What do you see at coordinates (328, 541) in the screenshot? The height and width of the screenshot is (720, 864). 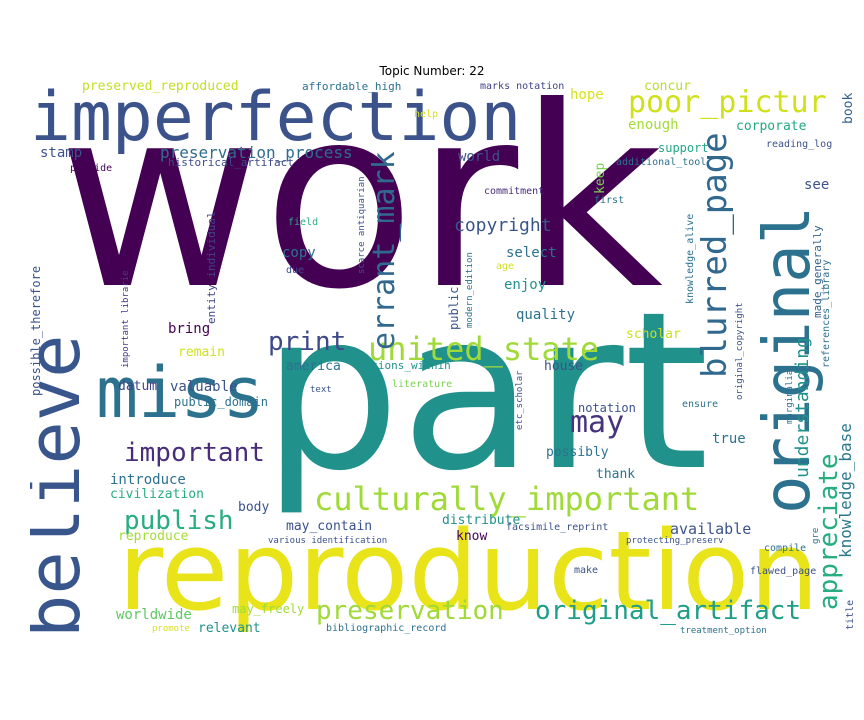 I see `word-various-identification: various identification` at bounding box center [328, 541].